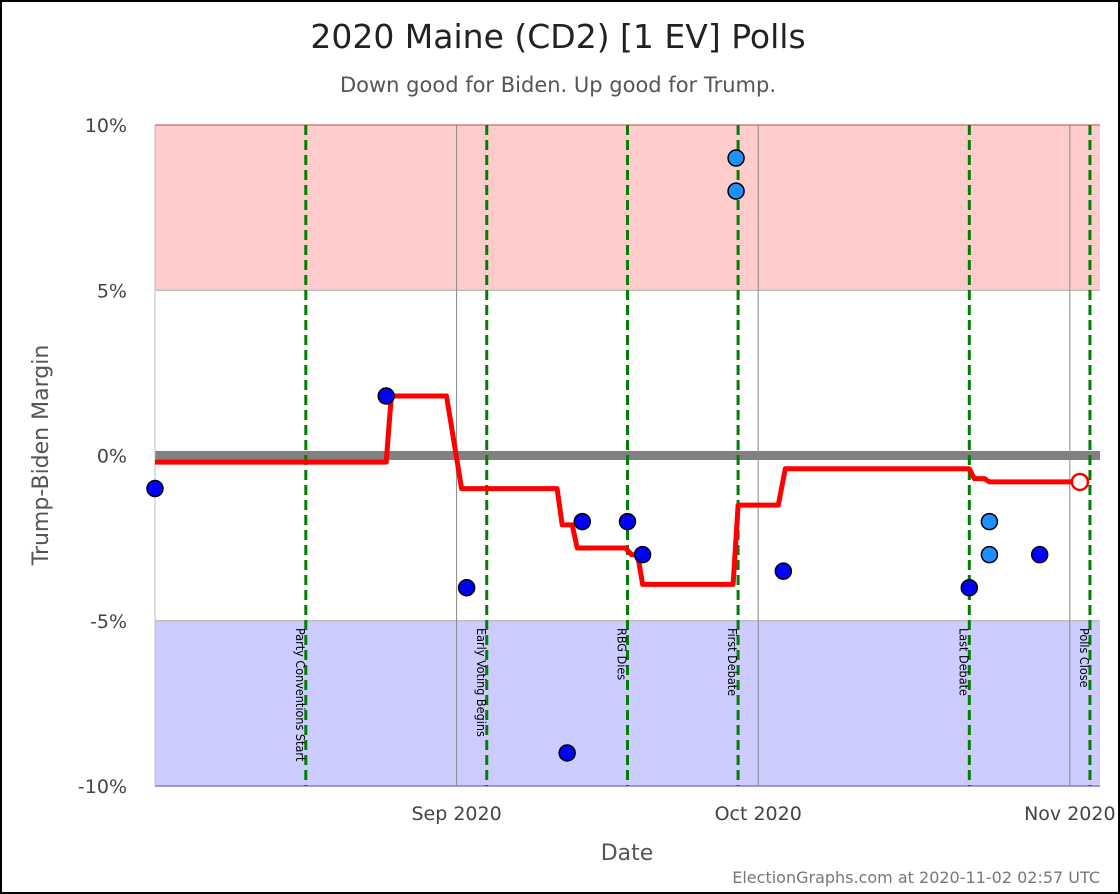 This screenshot has height=894, width=1120. What do you see at coordinates (1069, 814) in the screenshot?
I see `x-tick-label: Nov 2020` at bounding box center [1069, 814].